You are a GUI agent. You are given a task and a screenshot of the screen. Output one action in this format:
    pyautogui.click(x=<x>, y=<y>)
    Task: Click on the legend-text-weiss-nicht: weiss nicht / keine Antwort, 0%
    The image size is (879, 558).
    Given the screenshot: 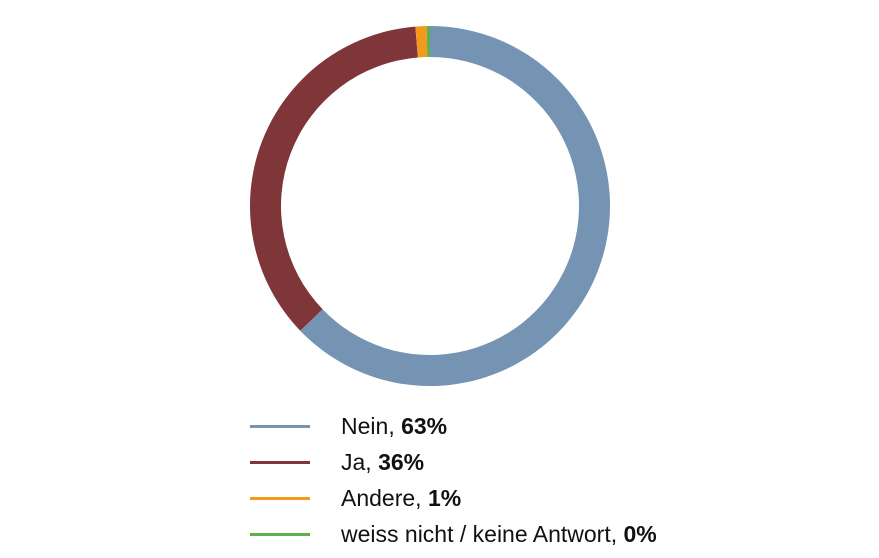 What is the action you would take?
    pyautogui.click(x=499, y=534)
    